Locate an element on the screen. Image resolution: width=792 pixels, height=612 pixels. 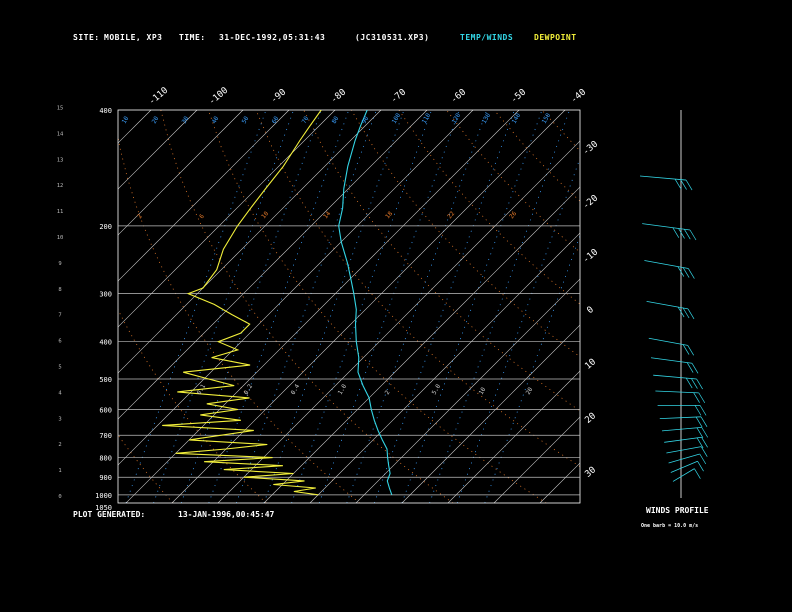
mixing-ratio-label: 10 is located at coordinates (126, 120).